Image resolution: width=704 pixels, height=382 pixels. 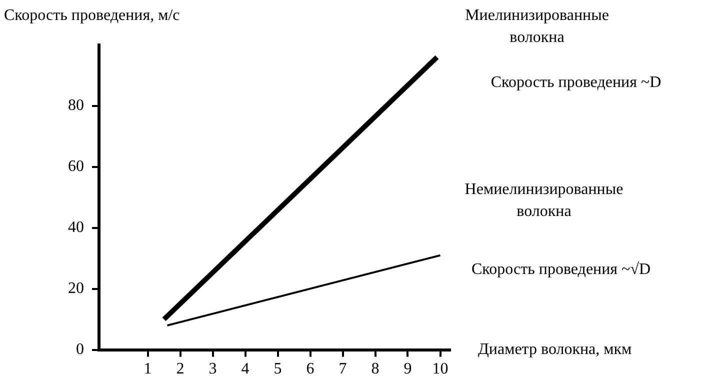 What do you see at coordinates (180, 369) in the screenshot?
I see `x-tick-label: 2` at bounding box center [180, 369].